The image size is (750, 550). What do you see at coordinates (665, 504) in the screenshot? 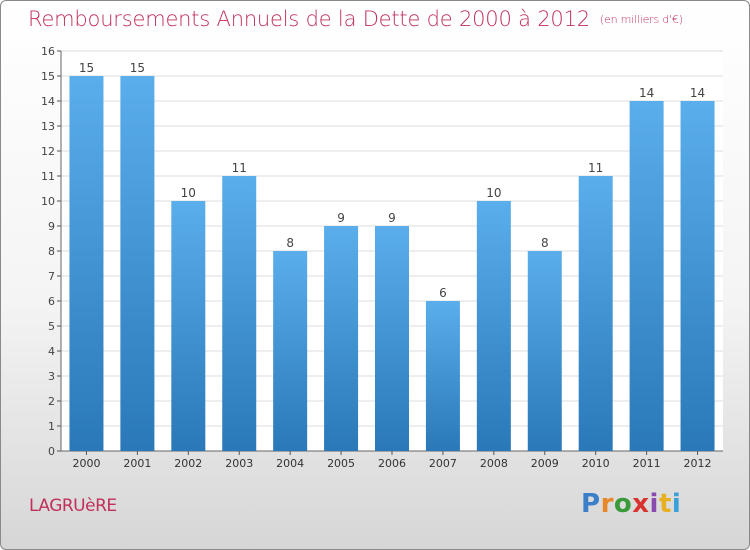
I see `logo-letter: t` at bounding box center [665, 504].